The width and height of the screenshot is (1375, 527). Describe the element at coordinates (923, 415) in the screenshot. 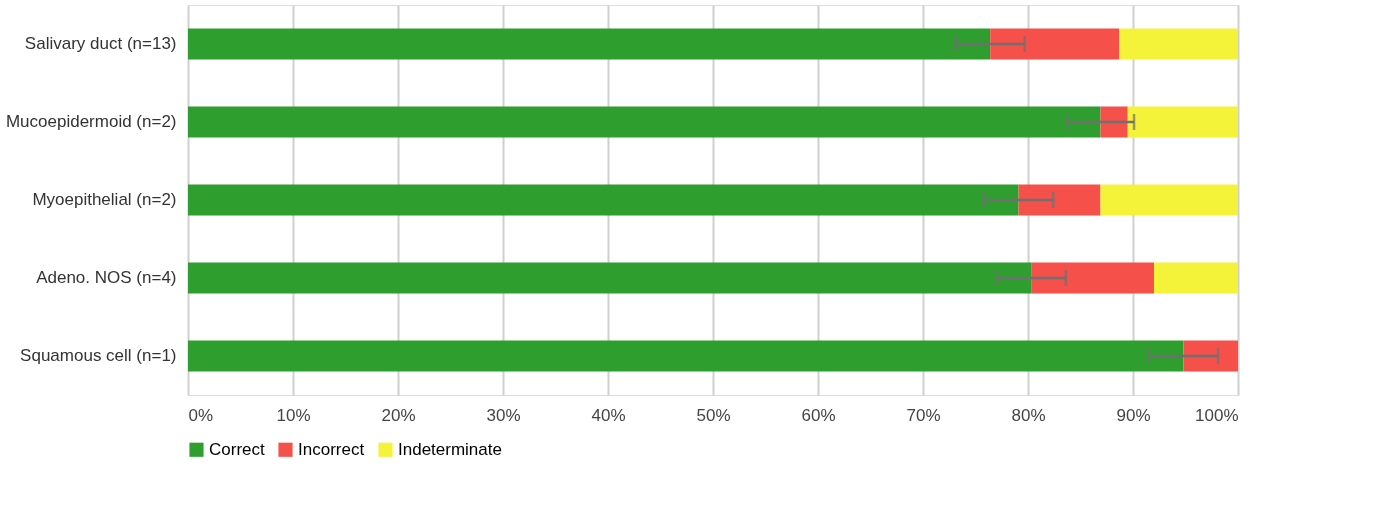

I see `x-tick-label: 70%` at that location.